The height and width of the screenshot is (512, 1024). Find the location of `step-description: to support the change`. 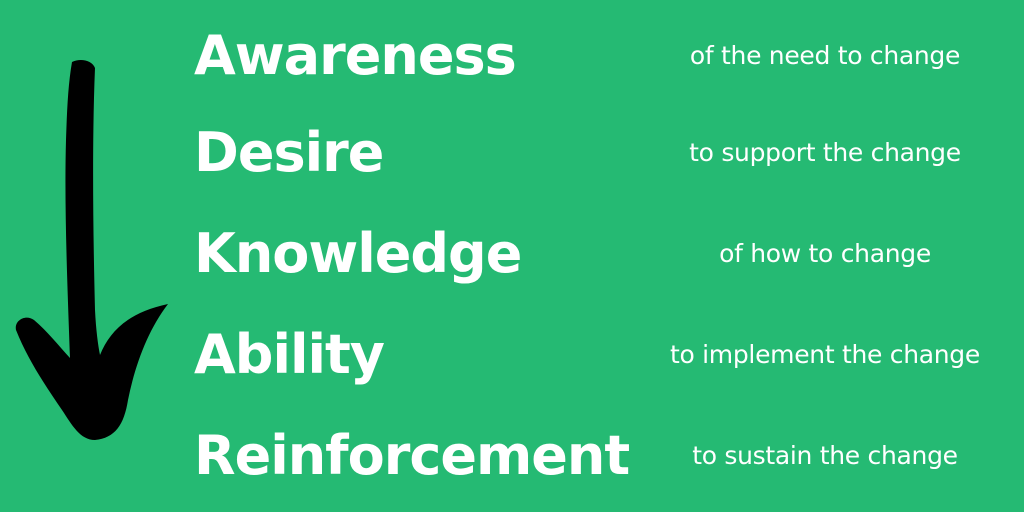

step-description: to support the change is located at coordinates (825, 152).